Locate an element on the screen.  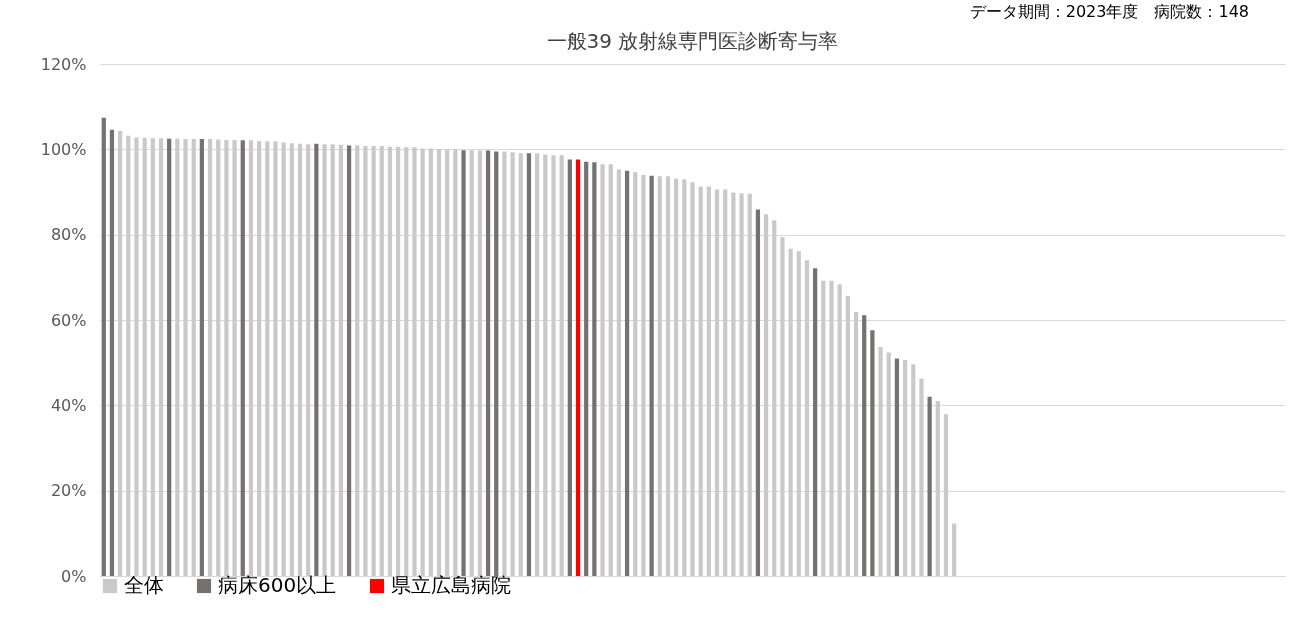
text: データ期間：2023年度 病院数：148 is located at coordinates (1109, 12).